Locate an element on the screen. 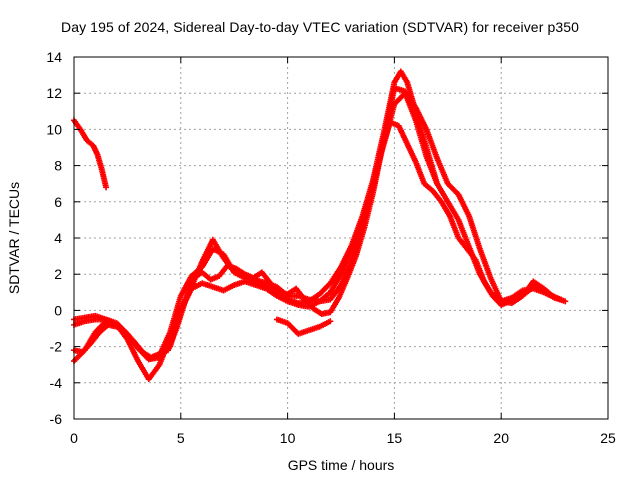  y-tick-label: -6 is located at coordinates (56, 419).